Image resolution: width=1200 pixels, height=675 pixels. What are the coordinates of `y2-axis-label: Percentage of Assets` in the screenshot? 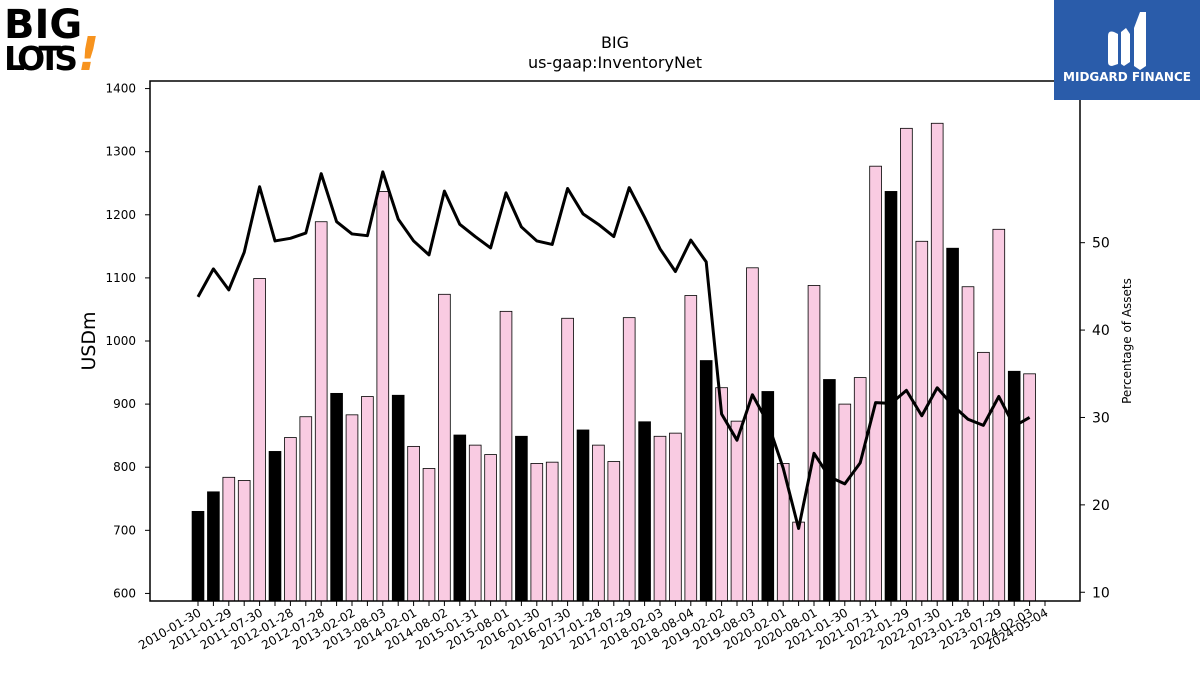 It's located at (1127, 341).